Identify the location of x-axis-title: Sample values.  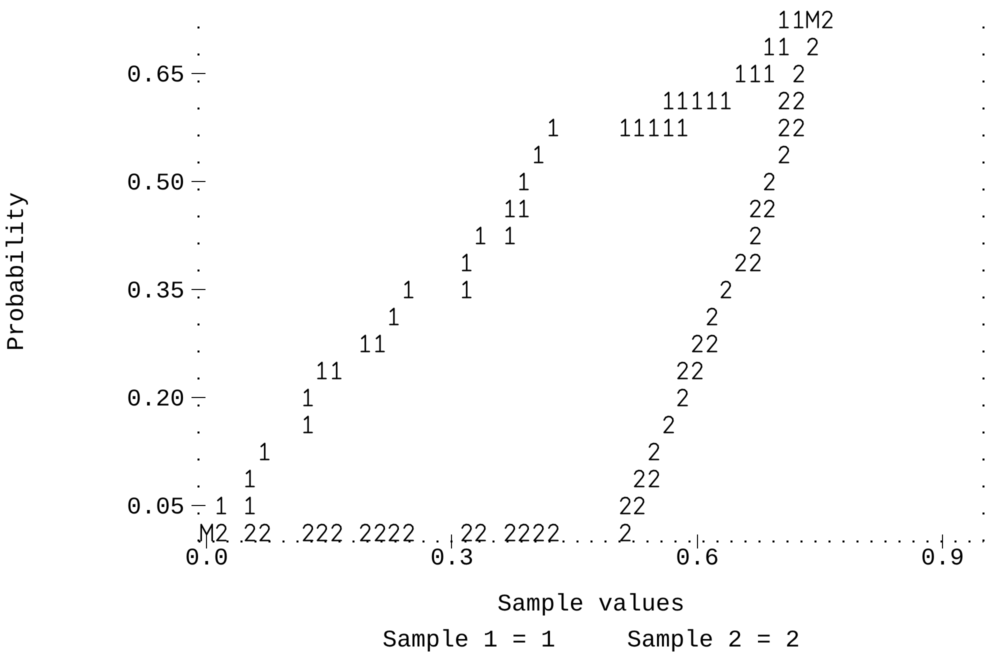
(591, 605).